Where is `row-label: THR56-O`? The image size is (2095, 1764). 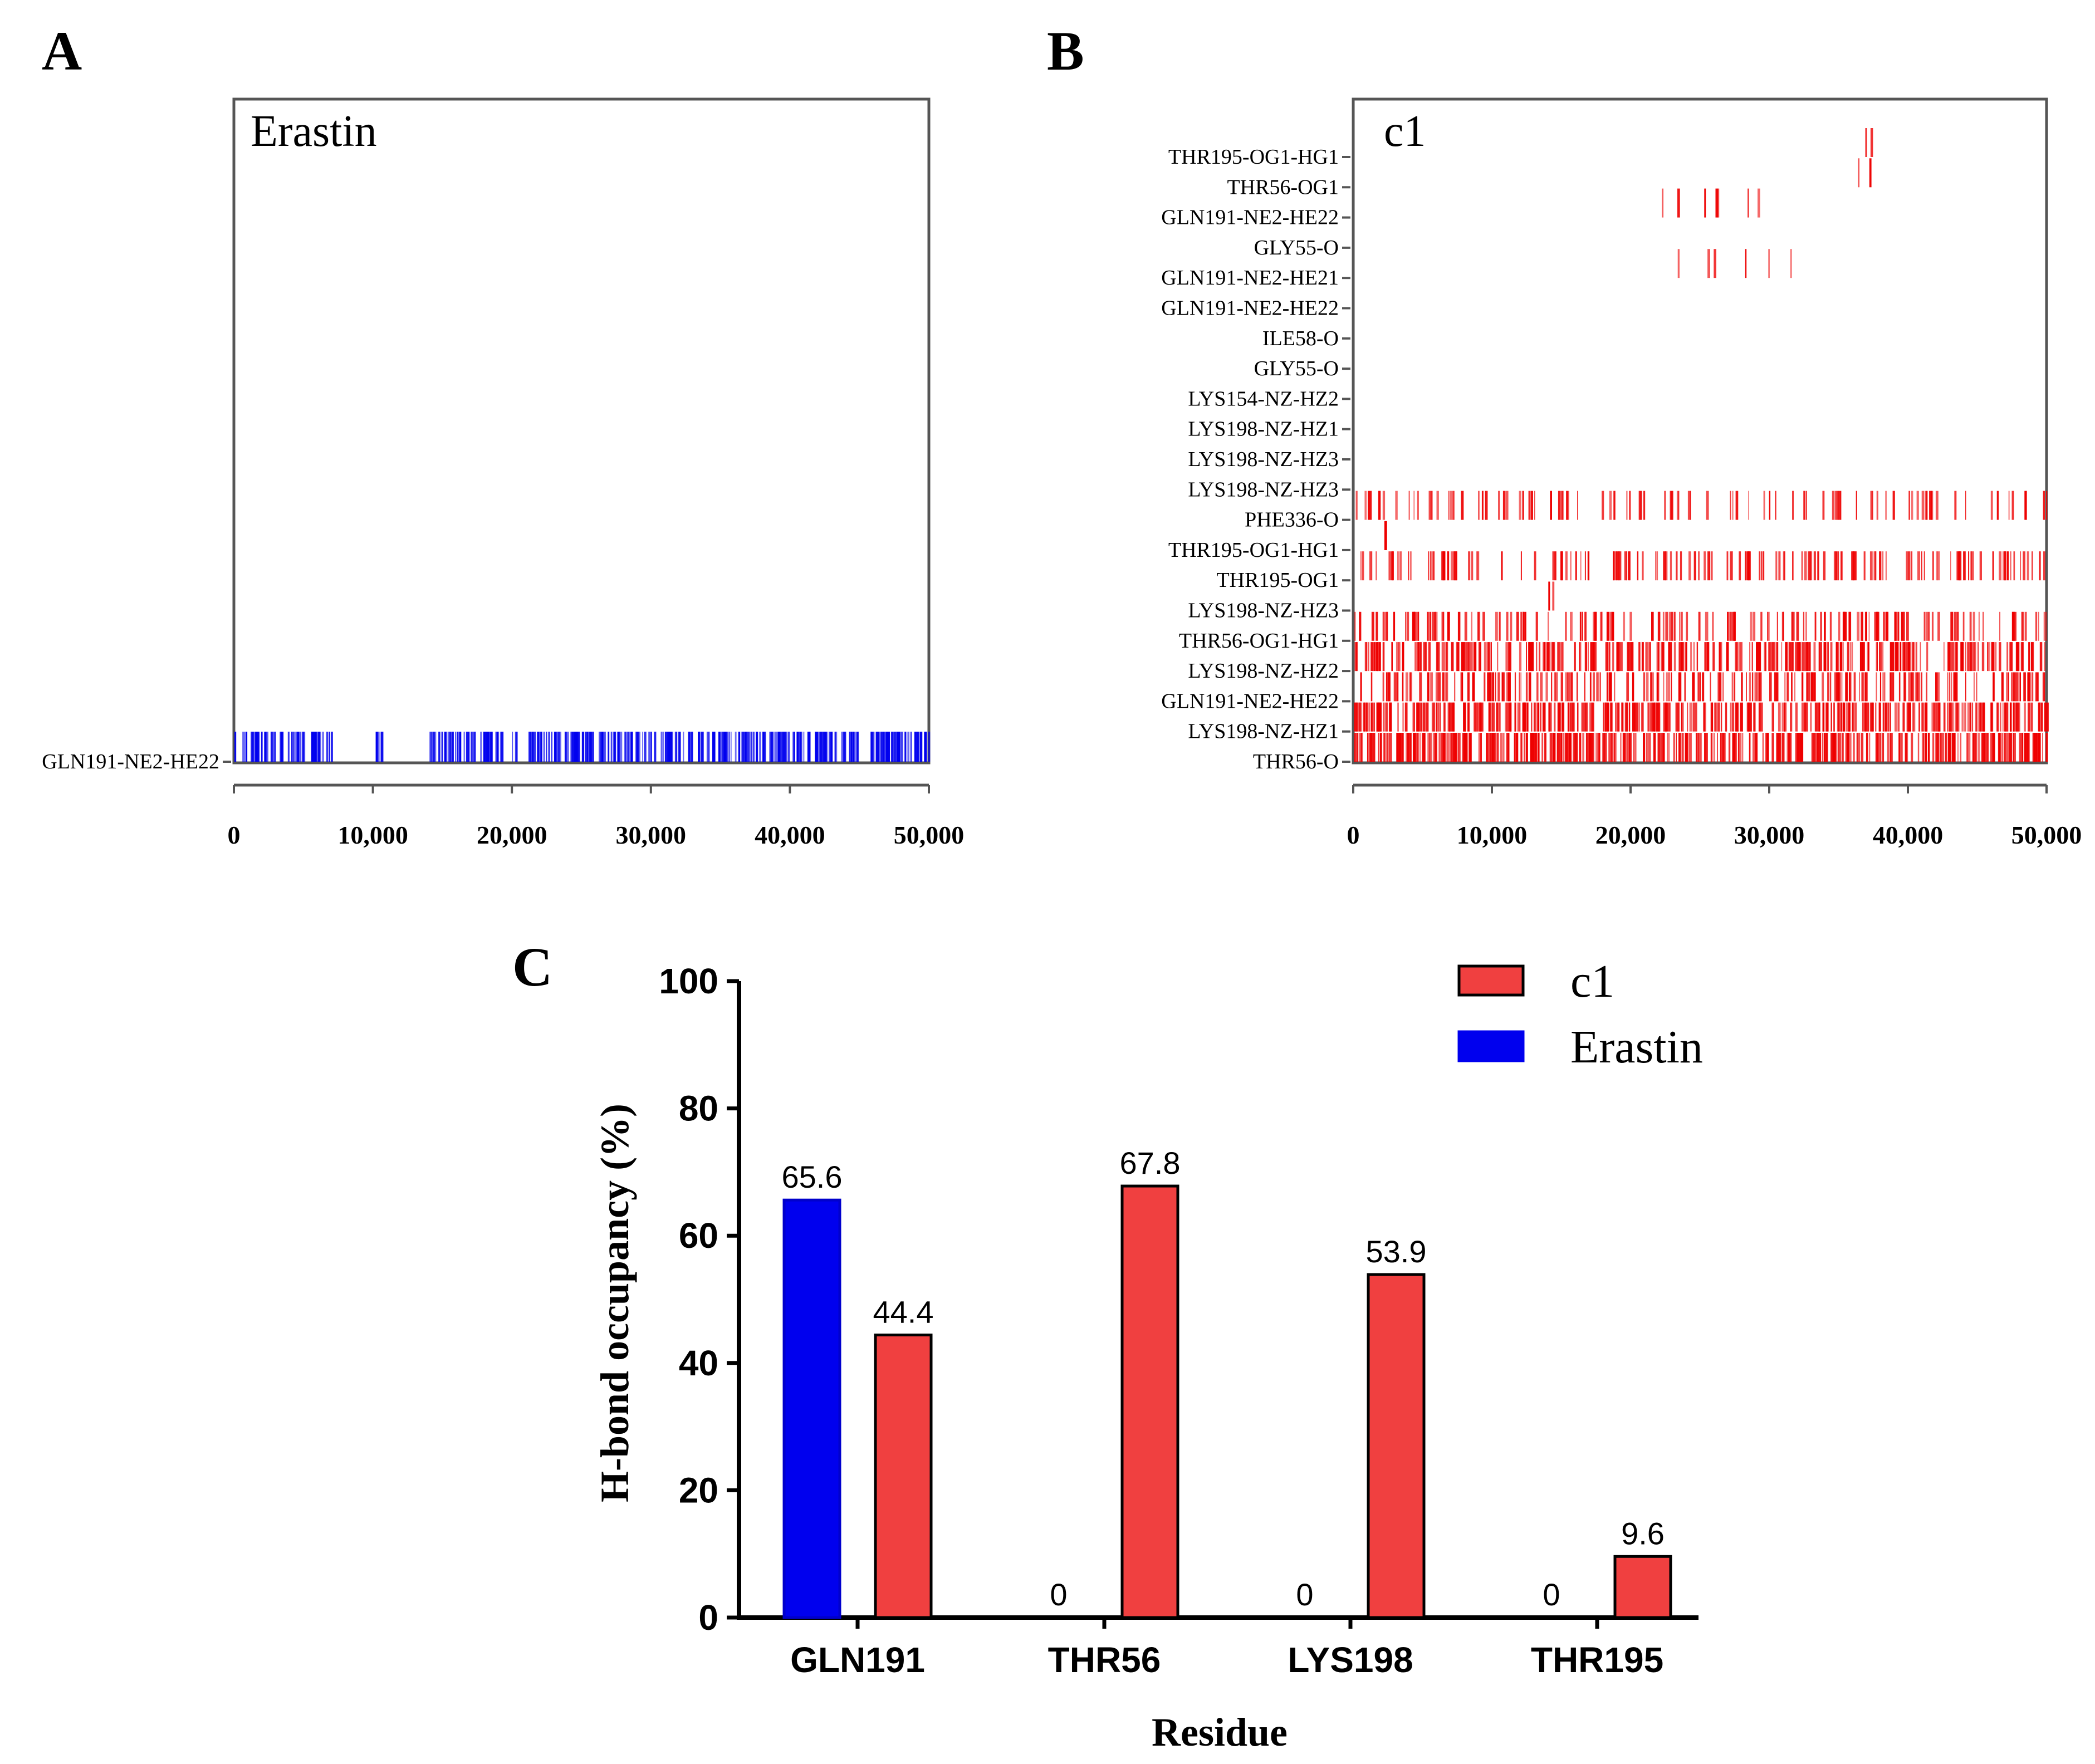 row-label: THR56-O is located at coordinates (1296, 761).